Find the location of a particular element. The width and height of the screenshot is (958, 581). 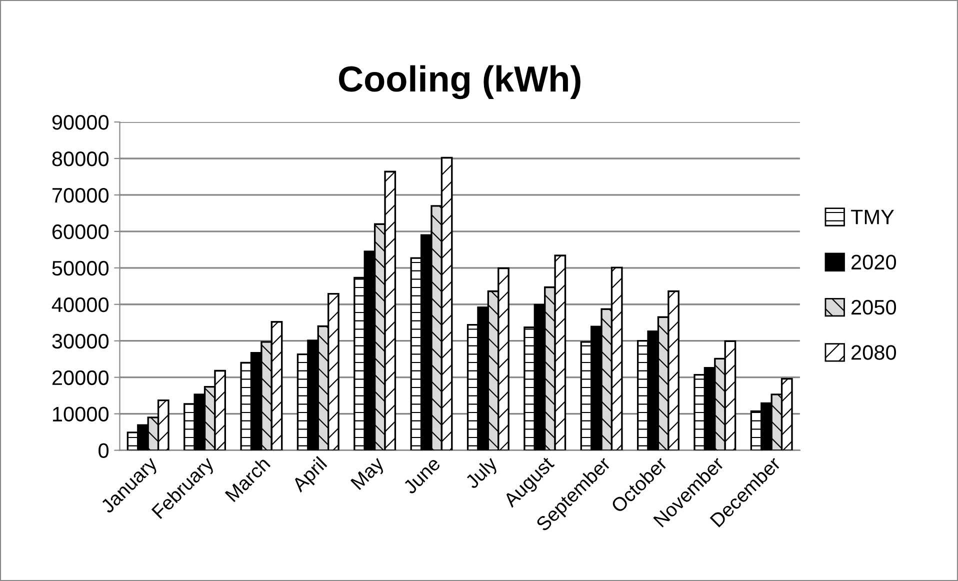

x-tick-label: May is located at coordinates (369, 474).